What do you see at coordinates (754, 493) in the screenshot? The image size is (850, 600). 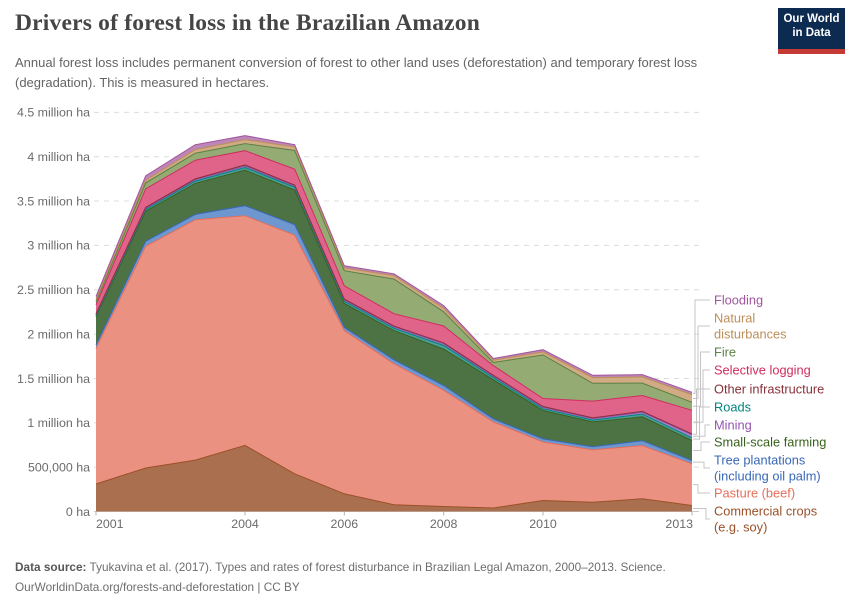 I see `legend-item-pasture: Pasture (beef)` at bounding box center [754, 493].